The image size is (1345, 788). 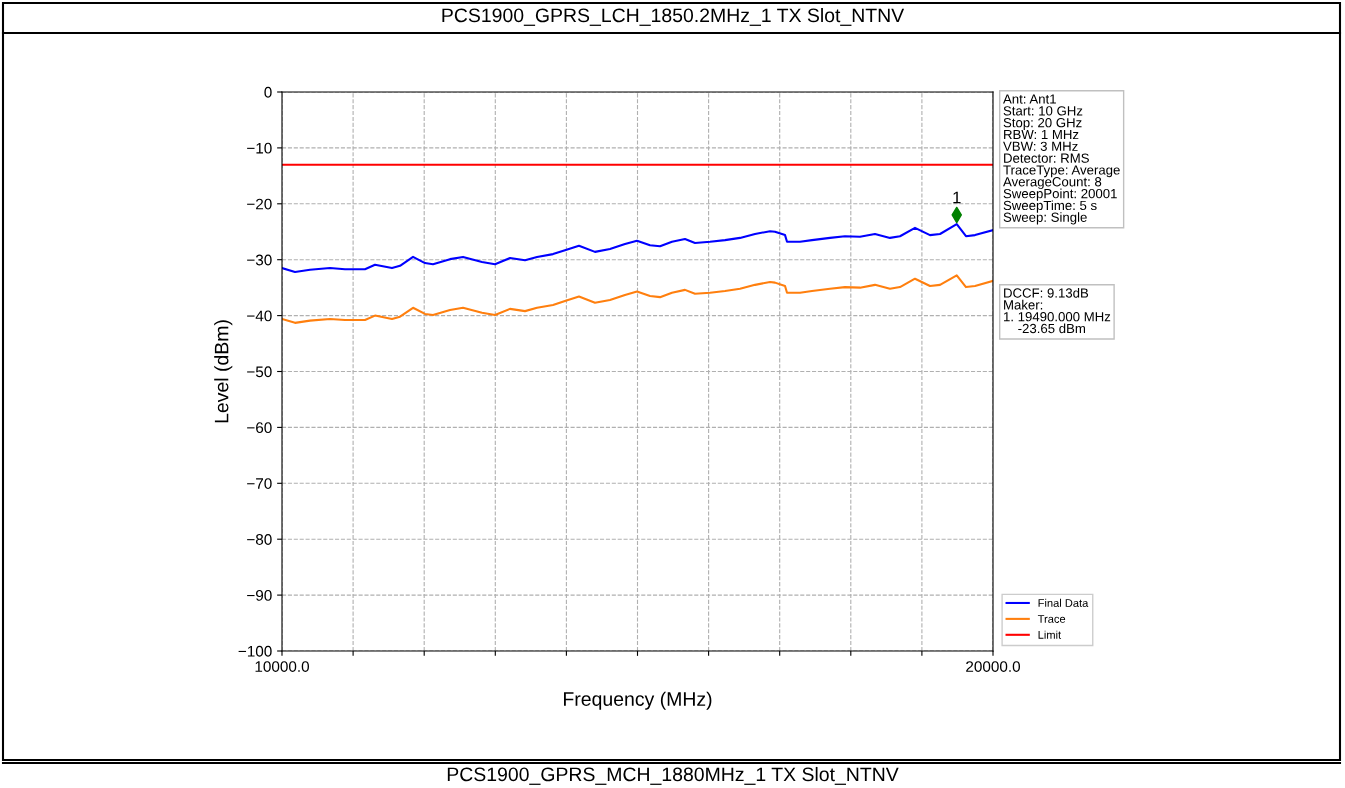 I want to click on line-series, so click(x=637, y=299).